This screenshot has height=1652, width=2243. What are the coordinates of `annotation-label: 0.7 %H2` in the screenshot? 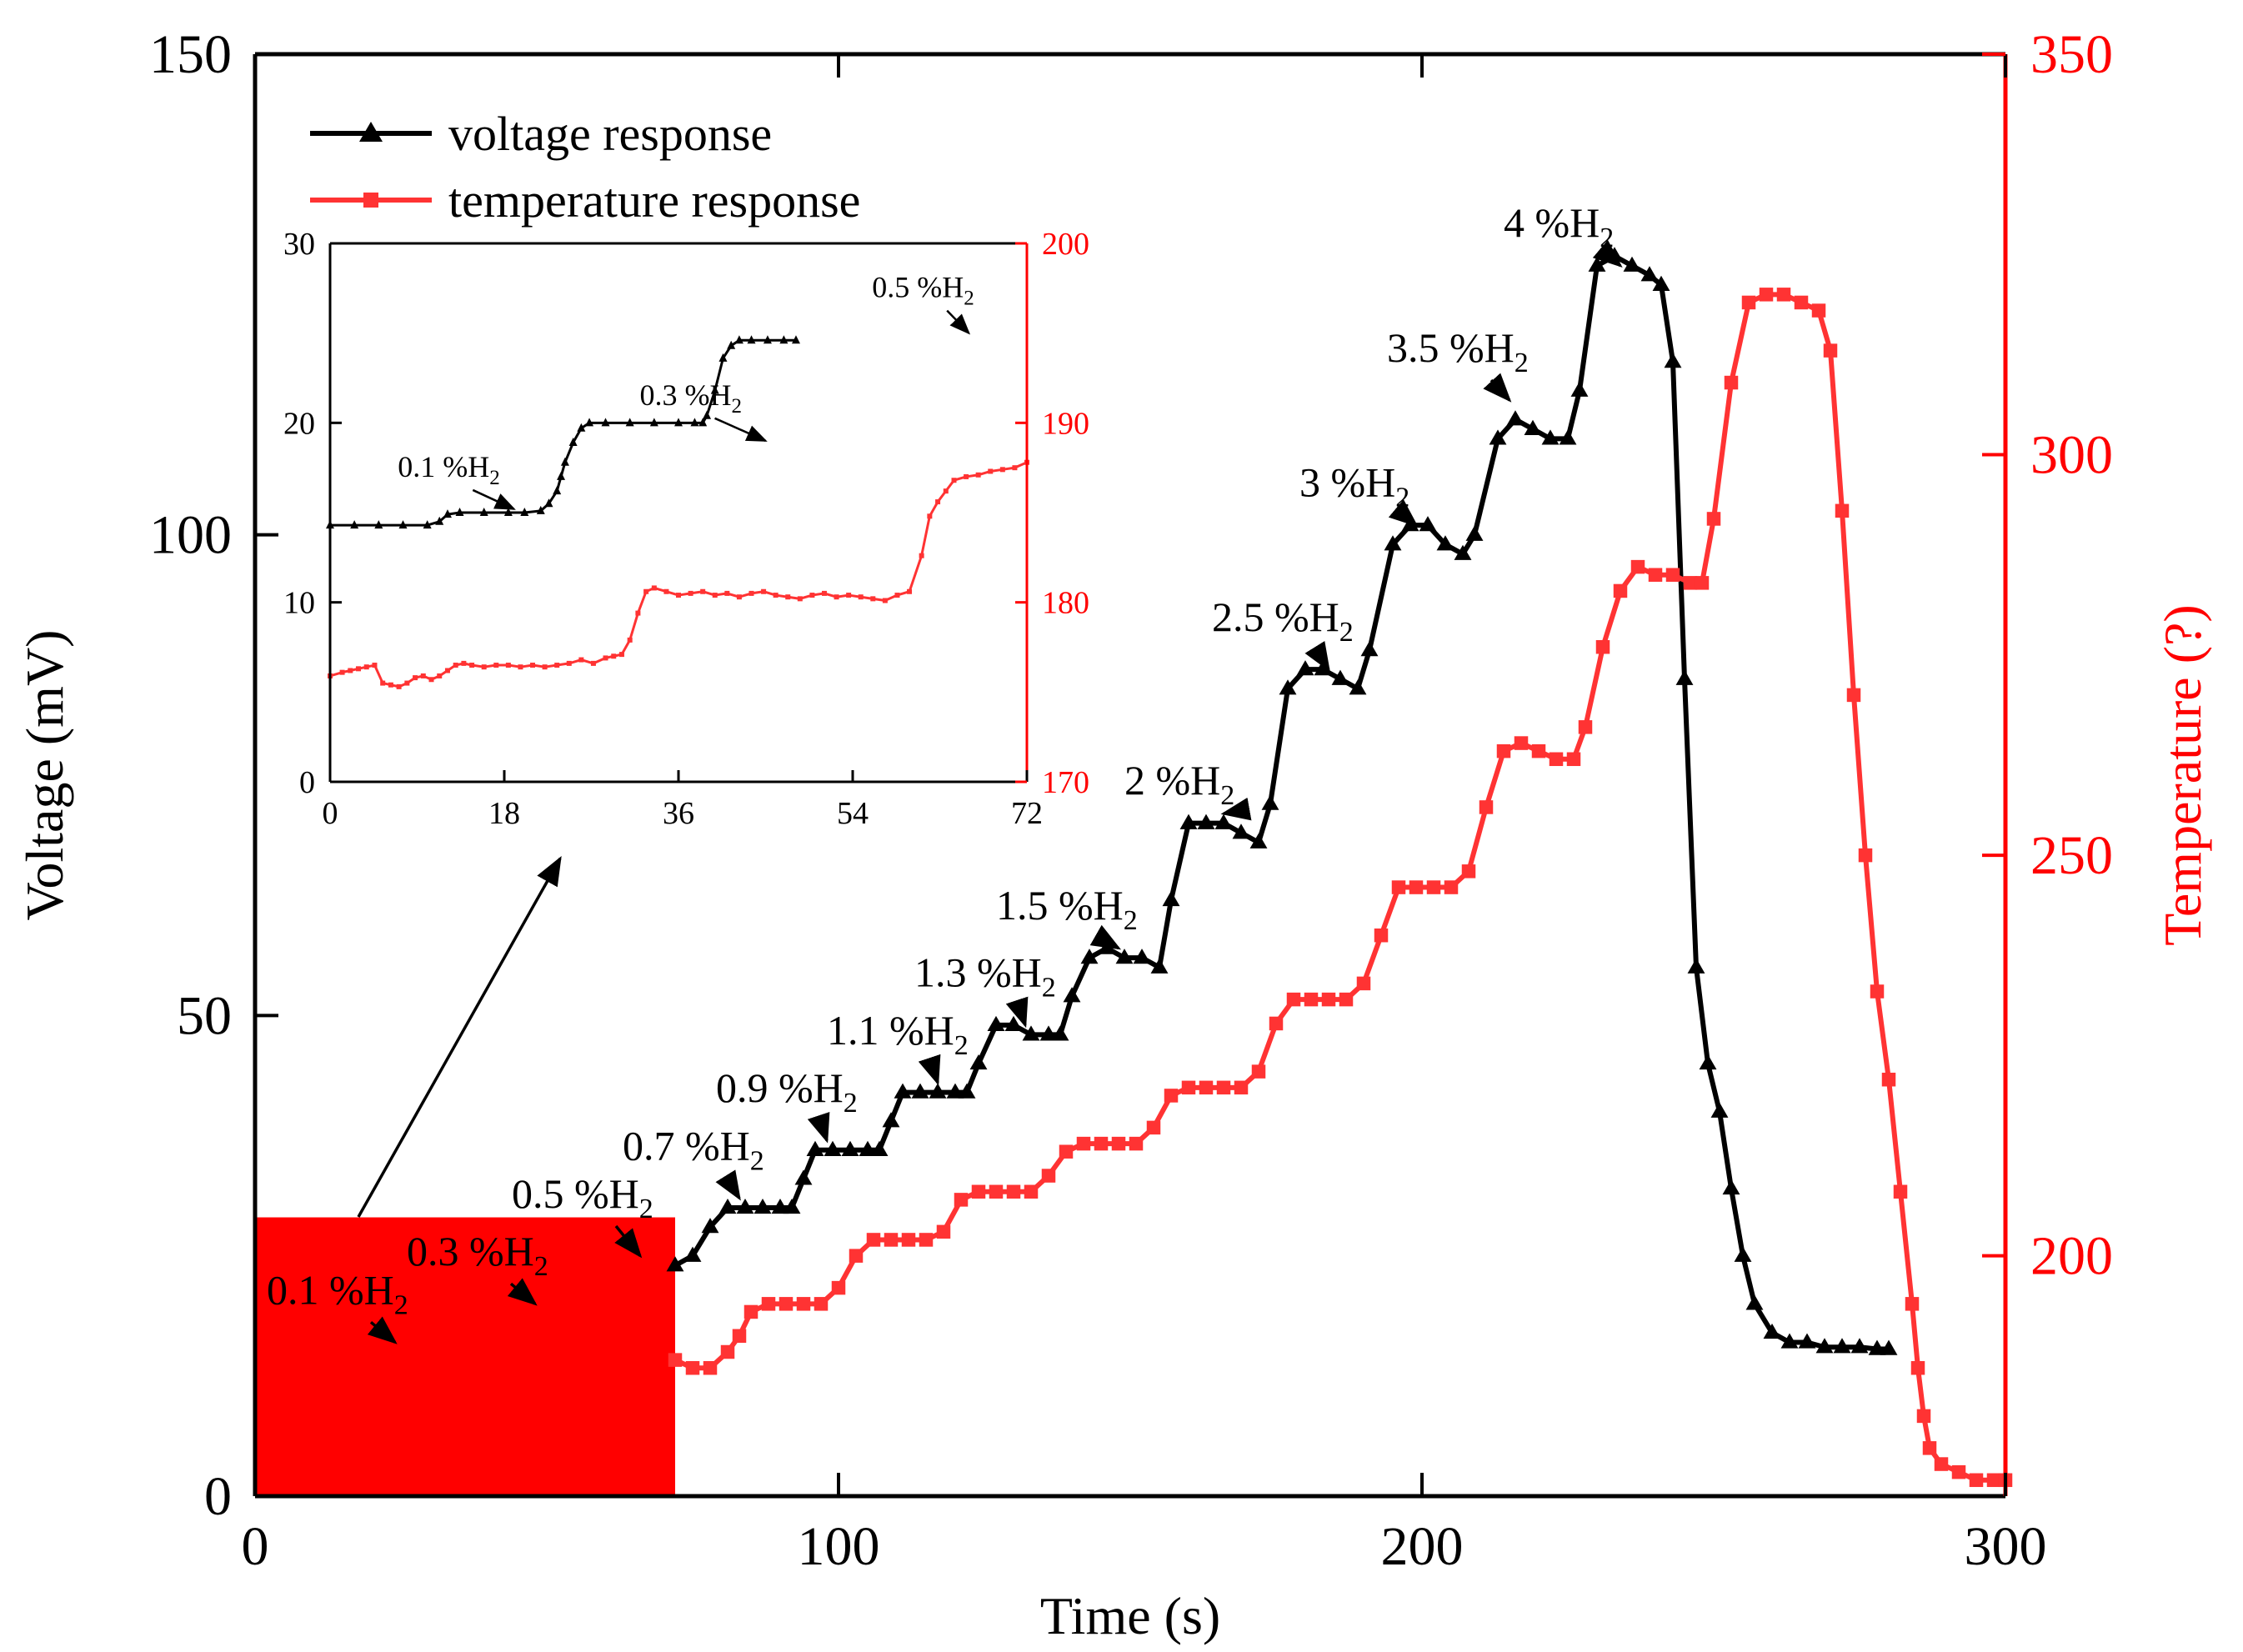 It's located at (694, 1149).